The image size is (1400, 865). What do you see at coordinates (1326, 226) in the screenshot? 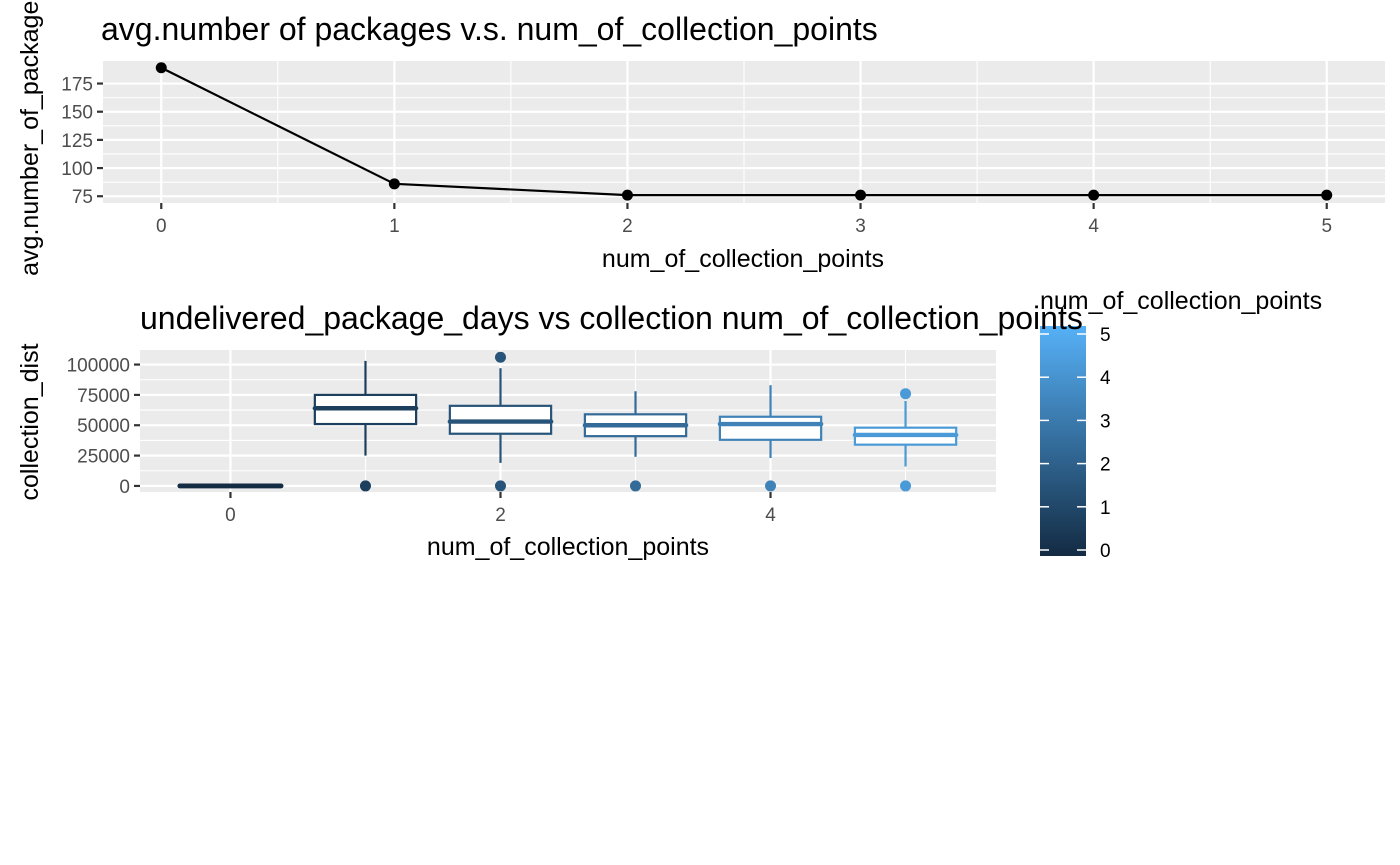
I see `x-tick-label: 5` at bounding box center [1326, 226].